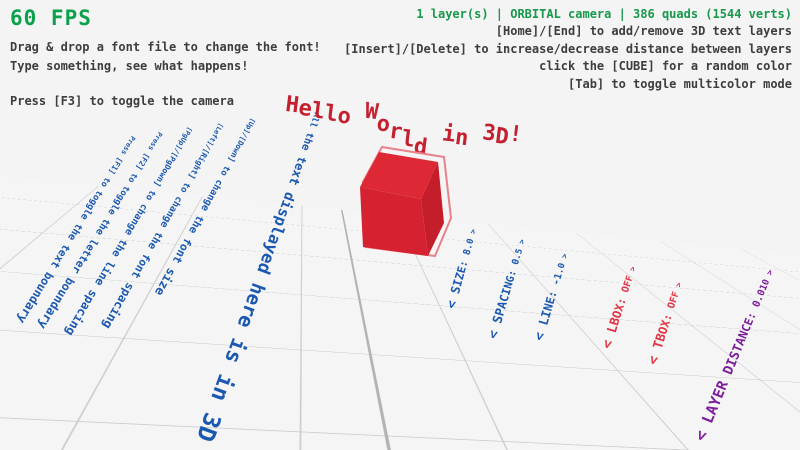 This screenshot has height=450, width=800. Describe the element at coordinates (399, 175) in the screenshot. I see `cube-top-face` at that location.